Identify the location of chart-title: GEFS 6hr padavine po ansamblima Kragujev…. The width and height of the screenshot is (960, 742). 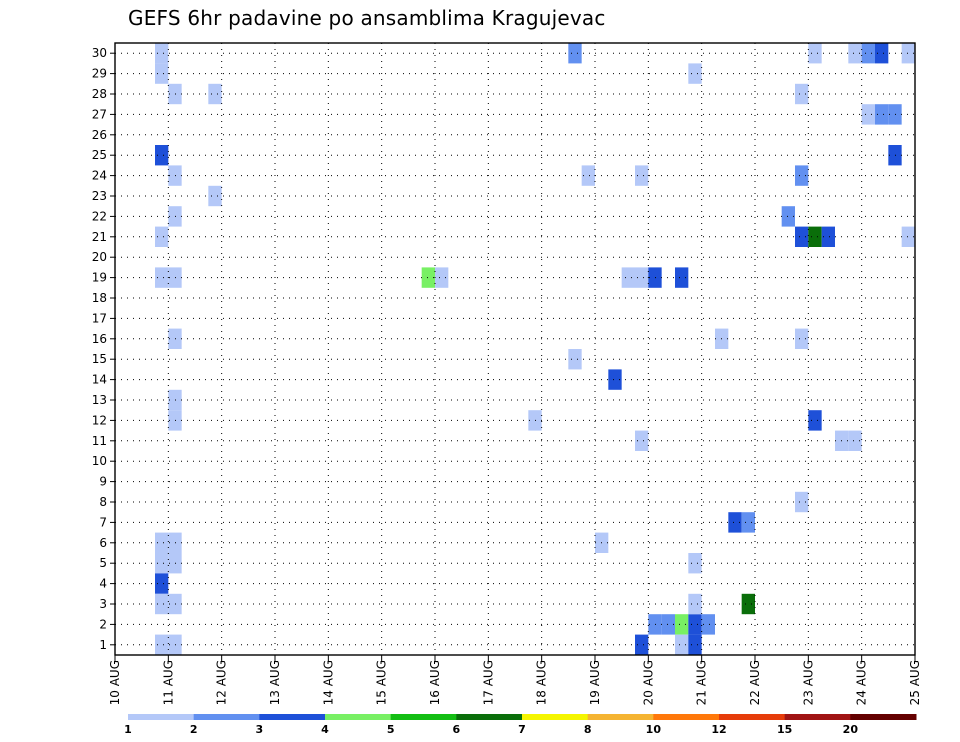
(367, 18).